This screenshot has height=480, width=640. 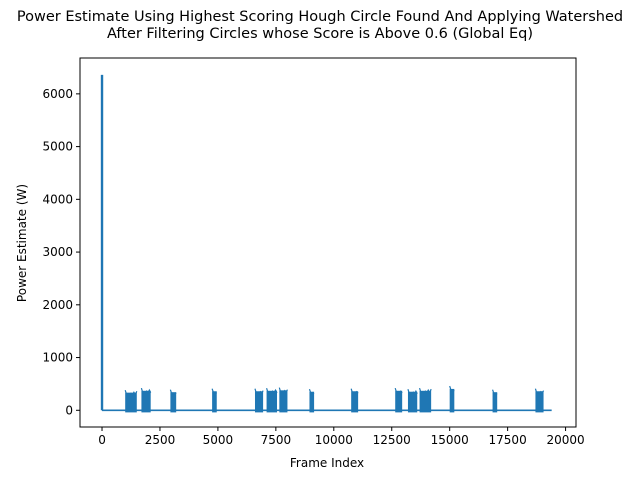 I want to click on y-tick-label: 2000, so click(x=57, y=305).